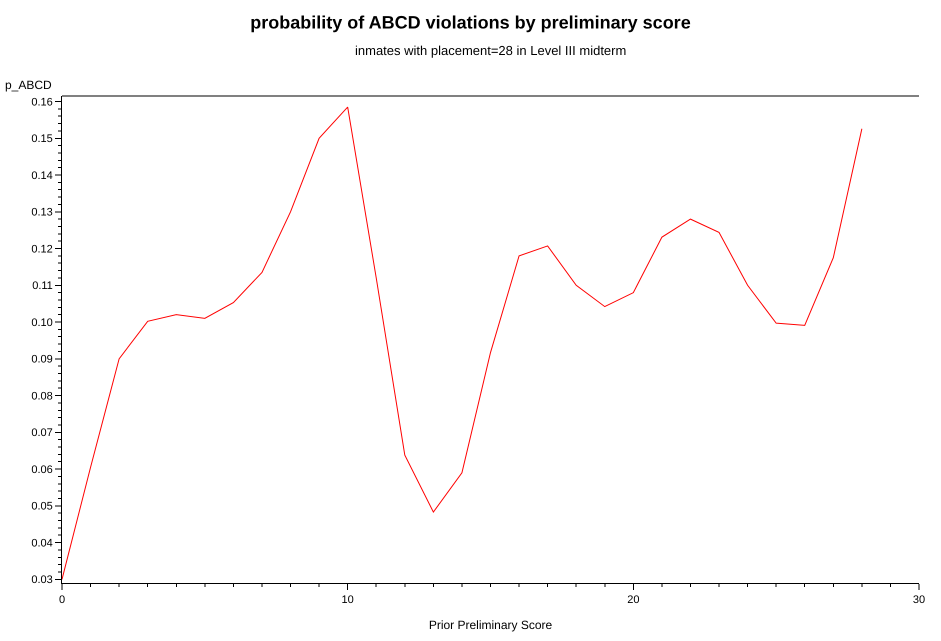 Image resolution: width=941 pixels, height=641 pixels. I want to click on y-tick-label: 0.16, so click(42, 102).